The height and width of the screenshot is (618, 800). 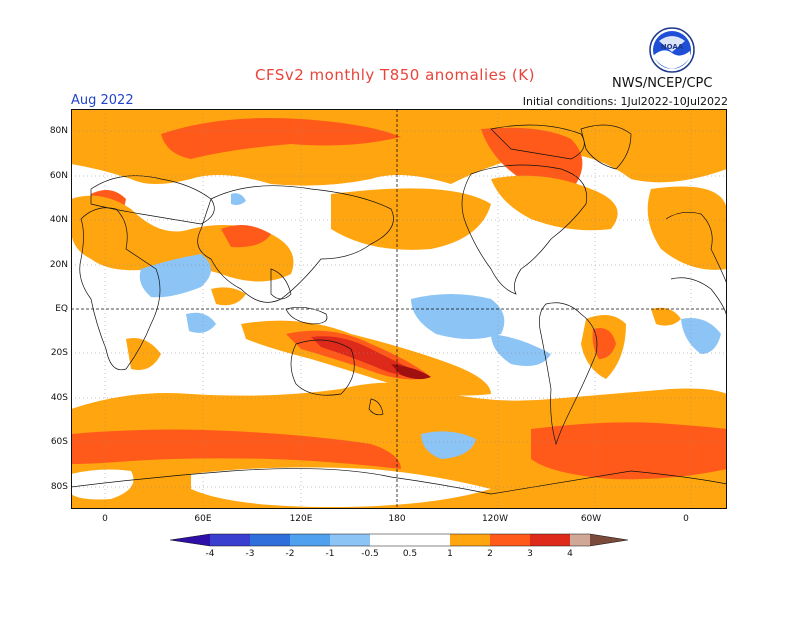 I want to click on lon-label: 120E, so click(x=301, y=519).